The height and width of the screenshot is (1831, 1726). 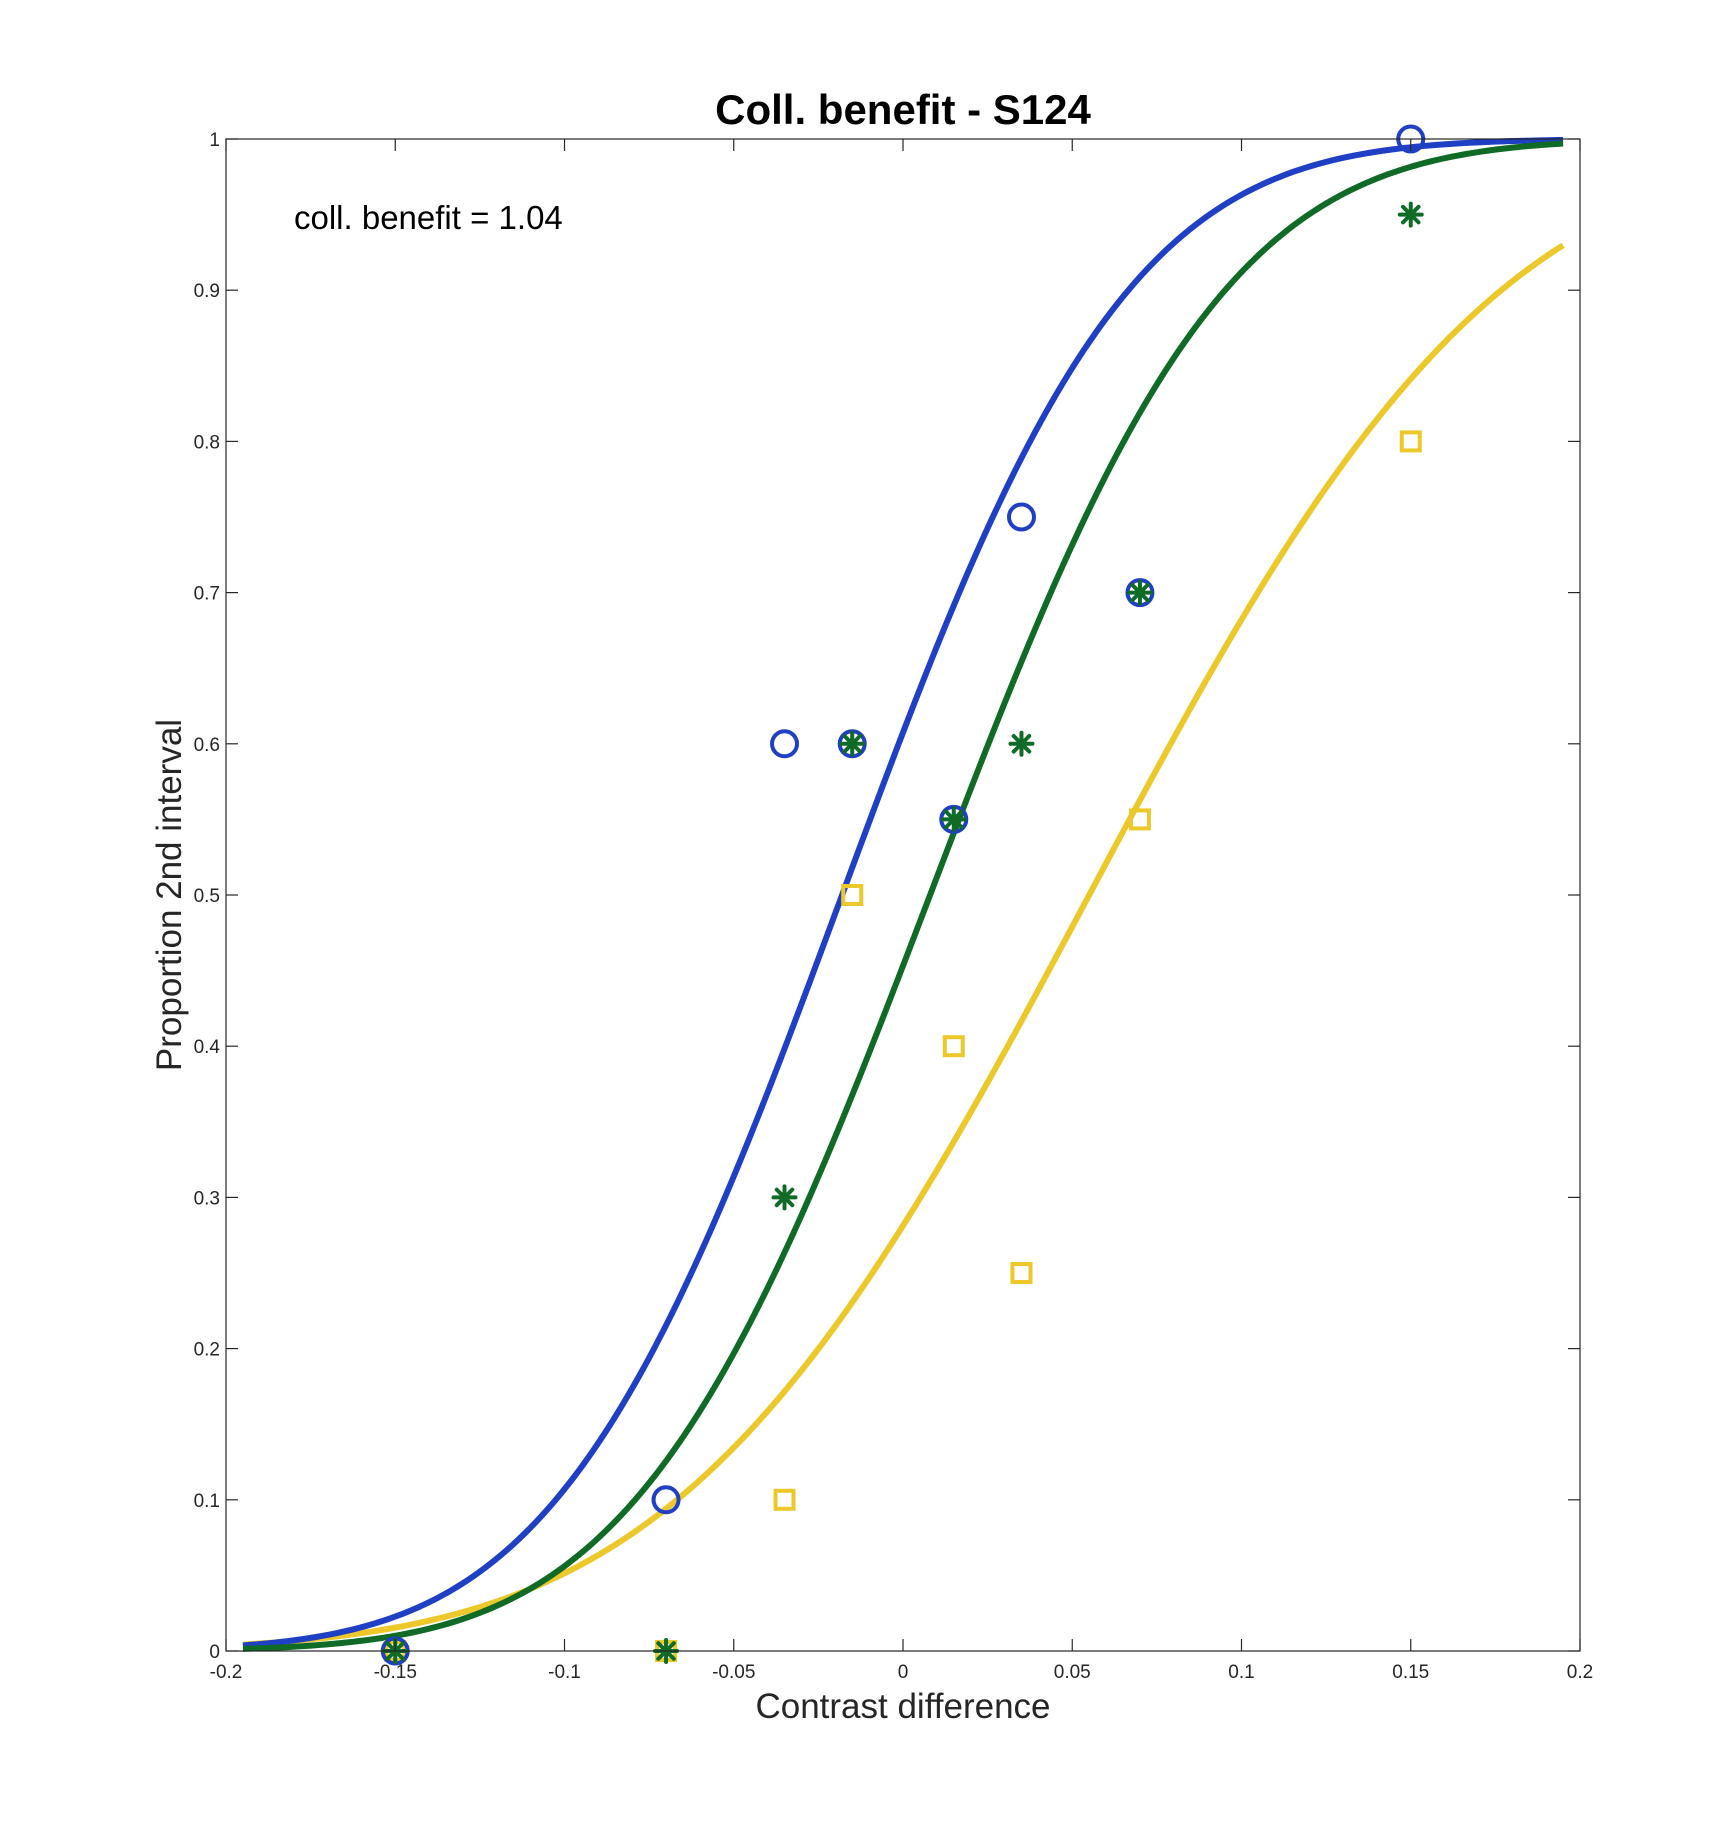 I want to click on x-tick-label: -0.15, so click(x=395, y=1672).